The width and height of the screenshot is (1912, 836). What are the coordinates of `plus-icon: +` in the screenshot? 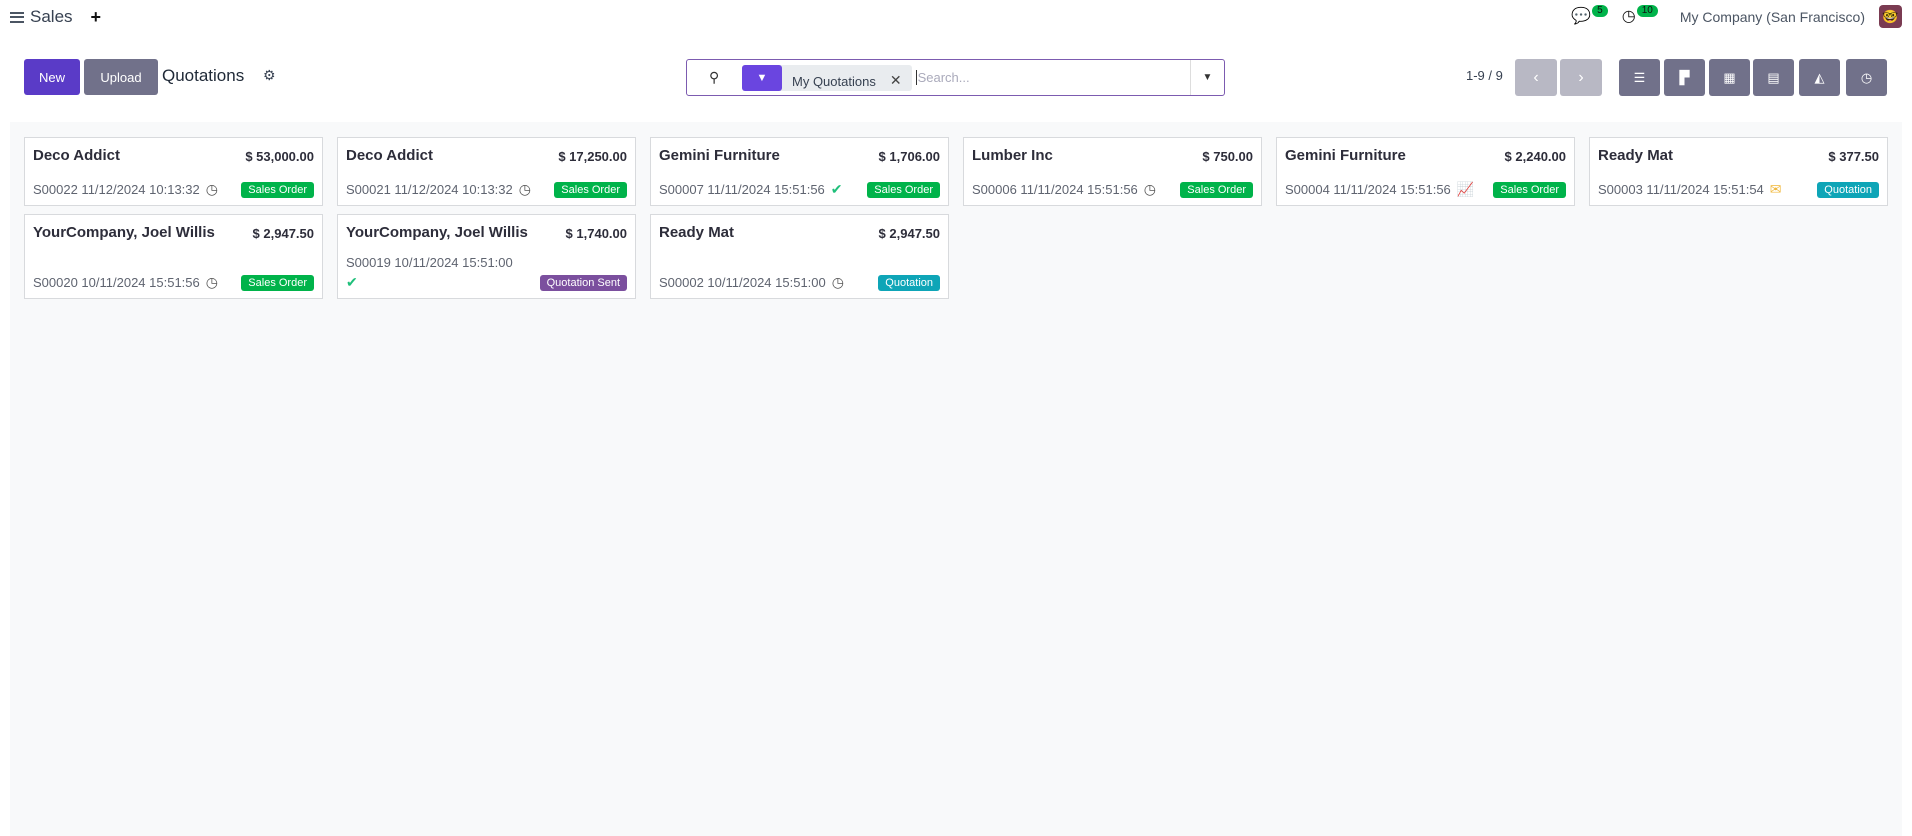 It's located at (96, 16).